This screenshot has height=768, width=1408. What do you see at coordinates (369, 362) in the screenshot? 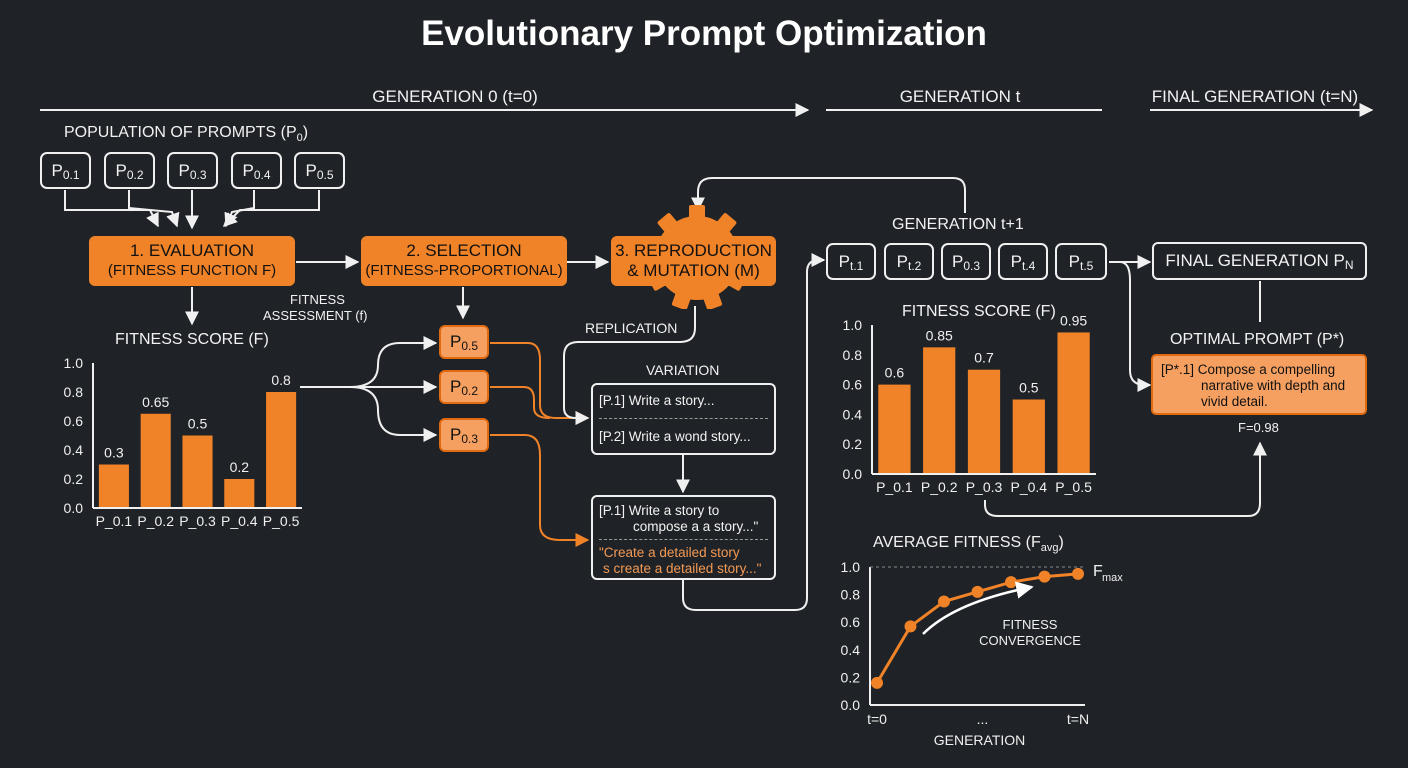
I see `connector-chart-p05` at bounding box center [369, 362].